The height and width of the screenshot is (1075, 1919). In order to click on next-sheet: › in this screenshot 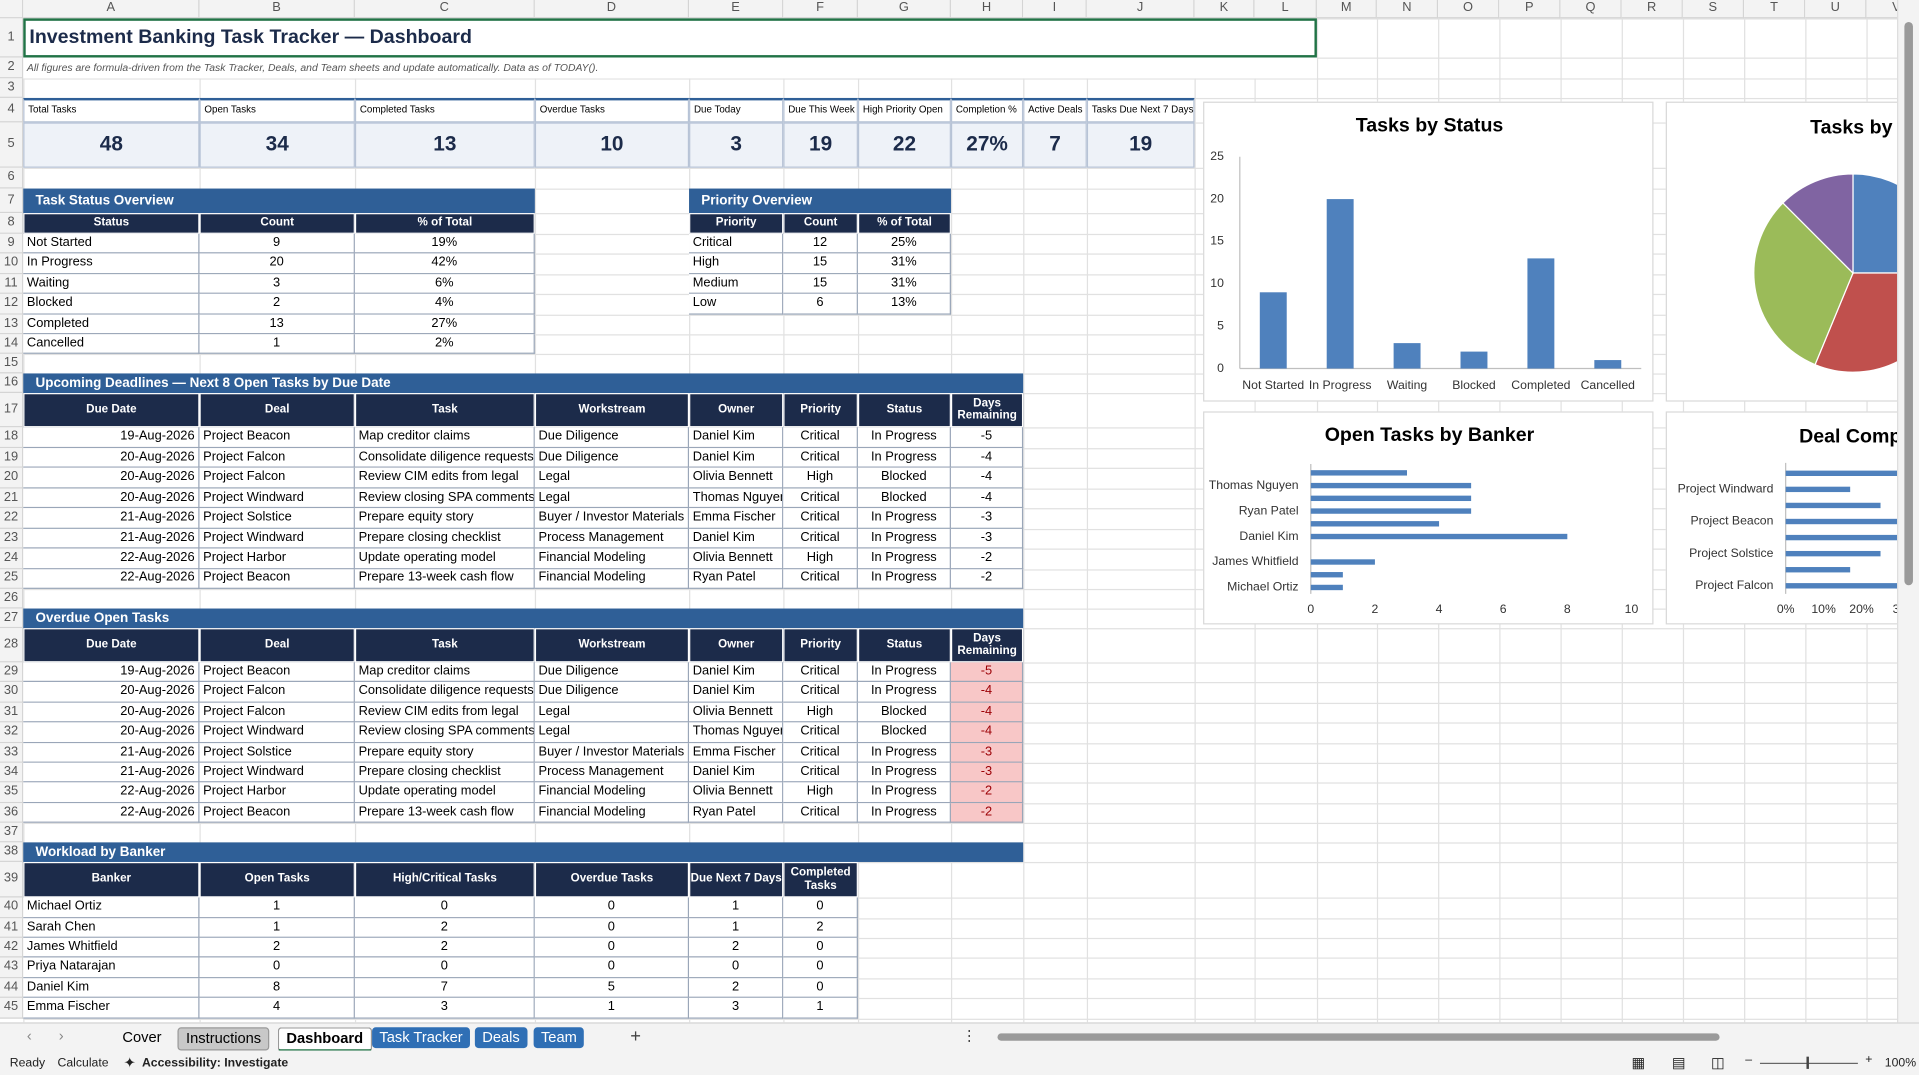, I will do `click(61, 1036)`.